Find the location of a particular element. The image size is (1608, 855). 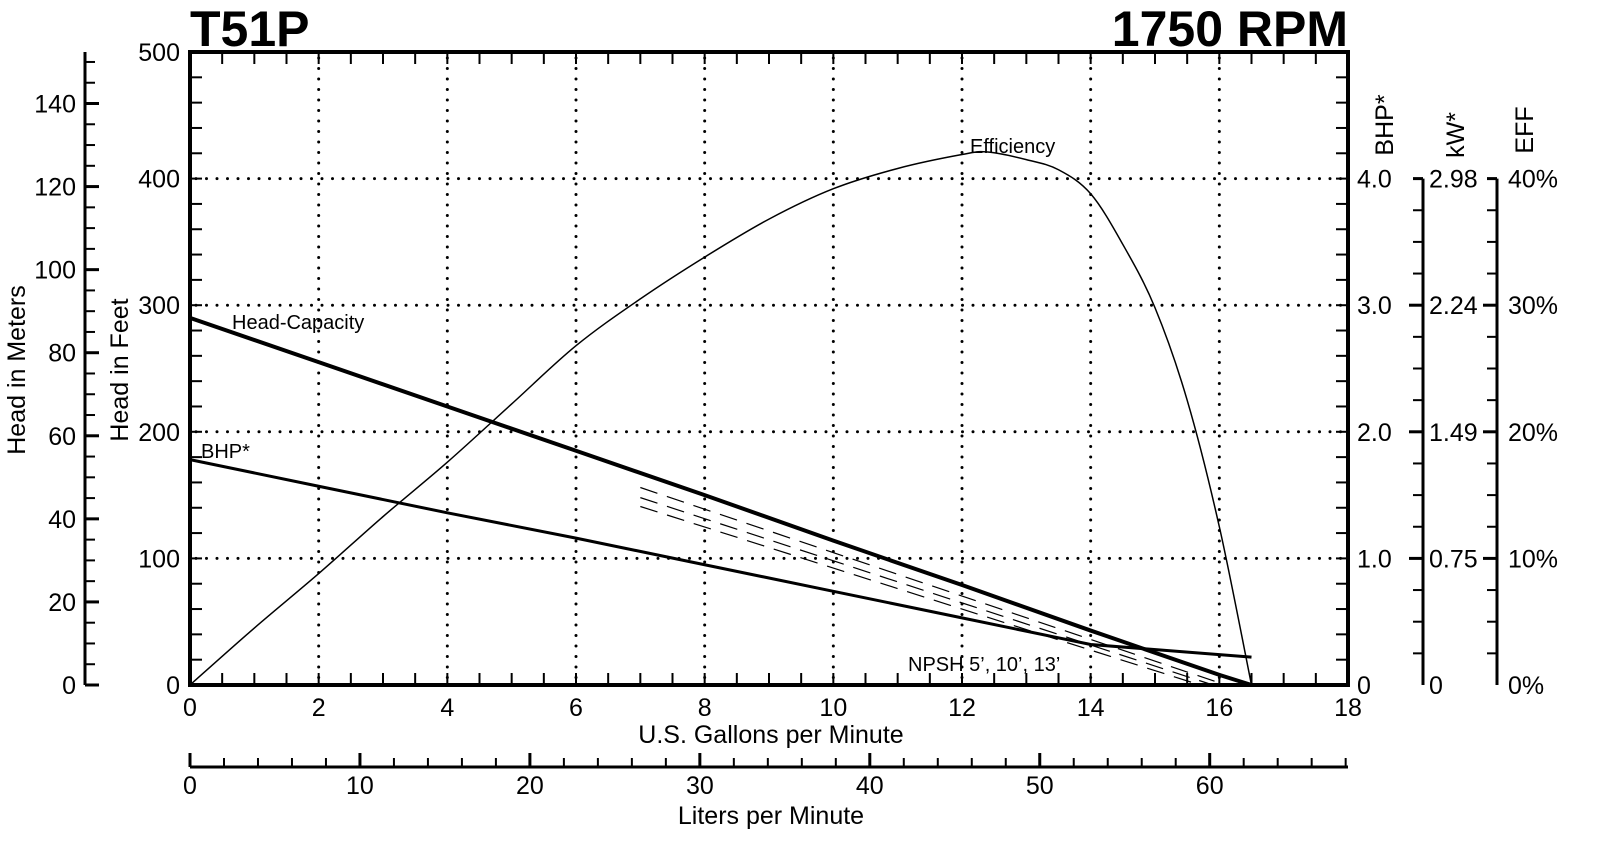

y-axis-eff-title: EFF is located at coordinates (1525, 129).